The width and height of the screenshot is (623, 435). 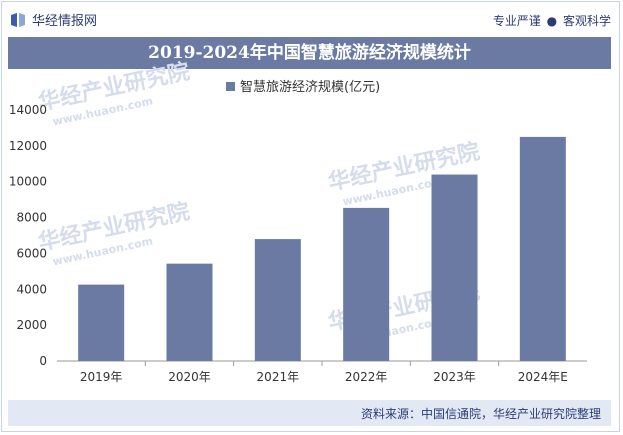 What do you see at coordinates (454, 377) in the screenshot?
I see `x-tick-label: 2023年` at bounding box center [454, 377].